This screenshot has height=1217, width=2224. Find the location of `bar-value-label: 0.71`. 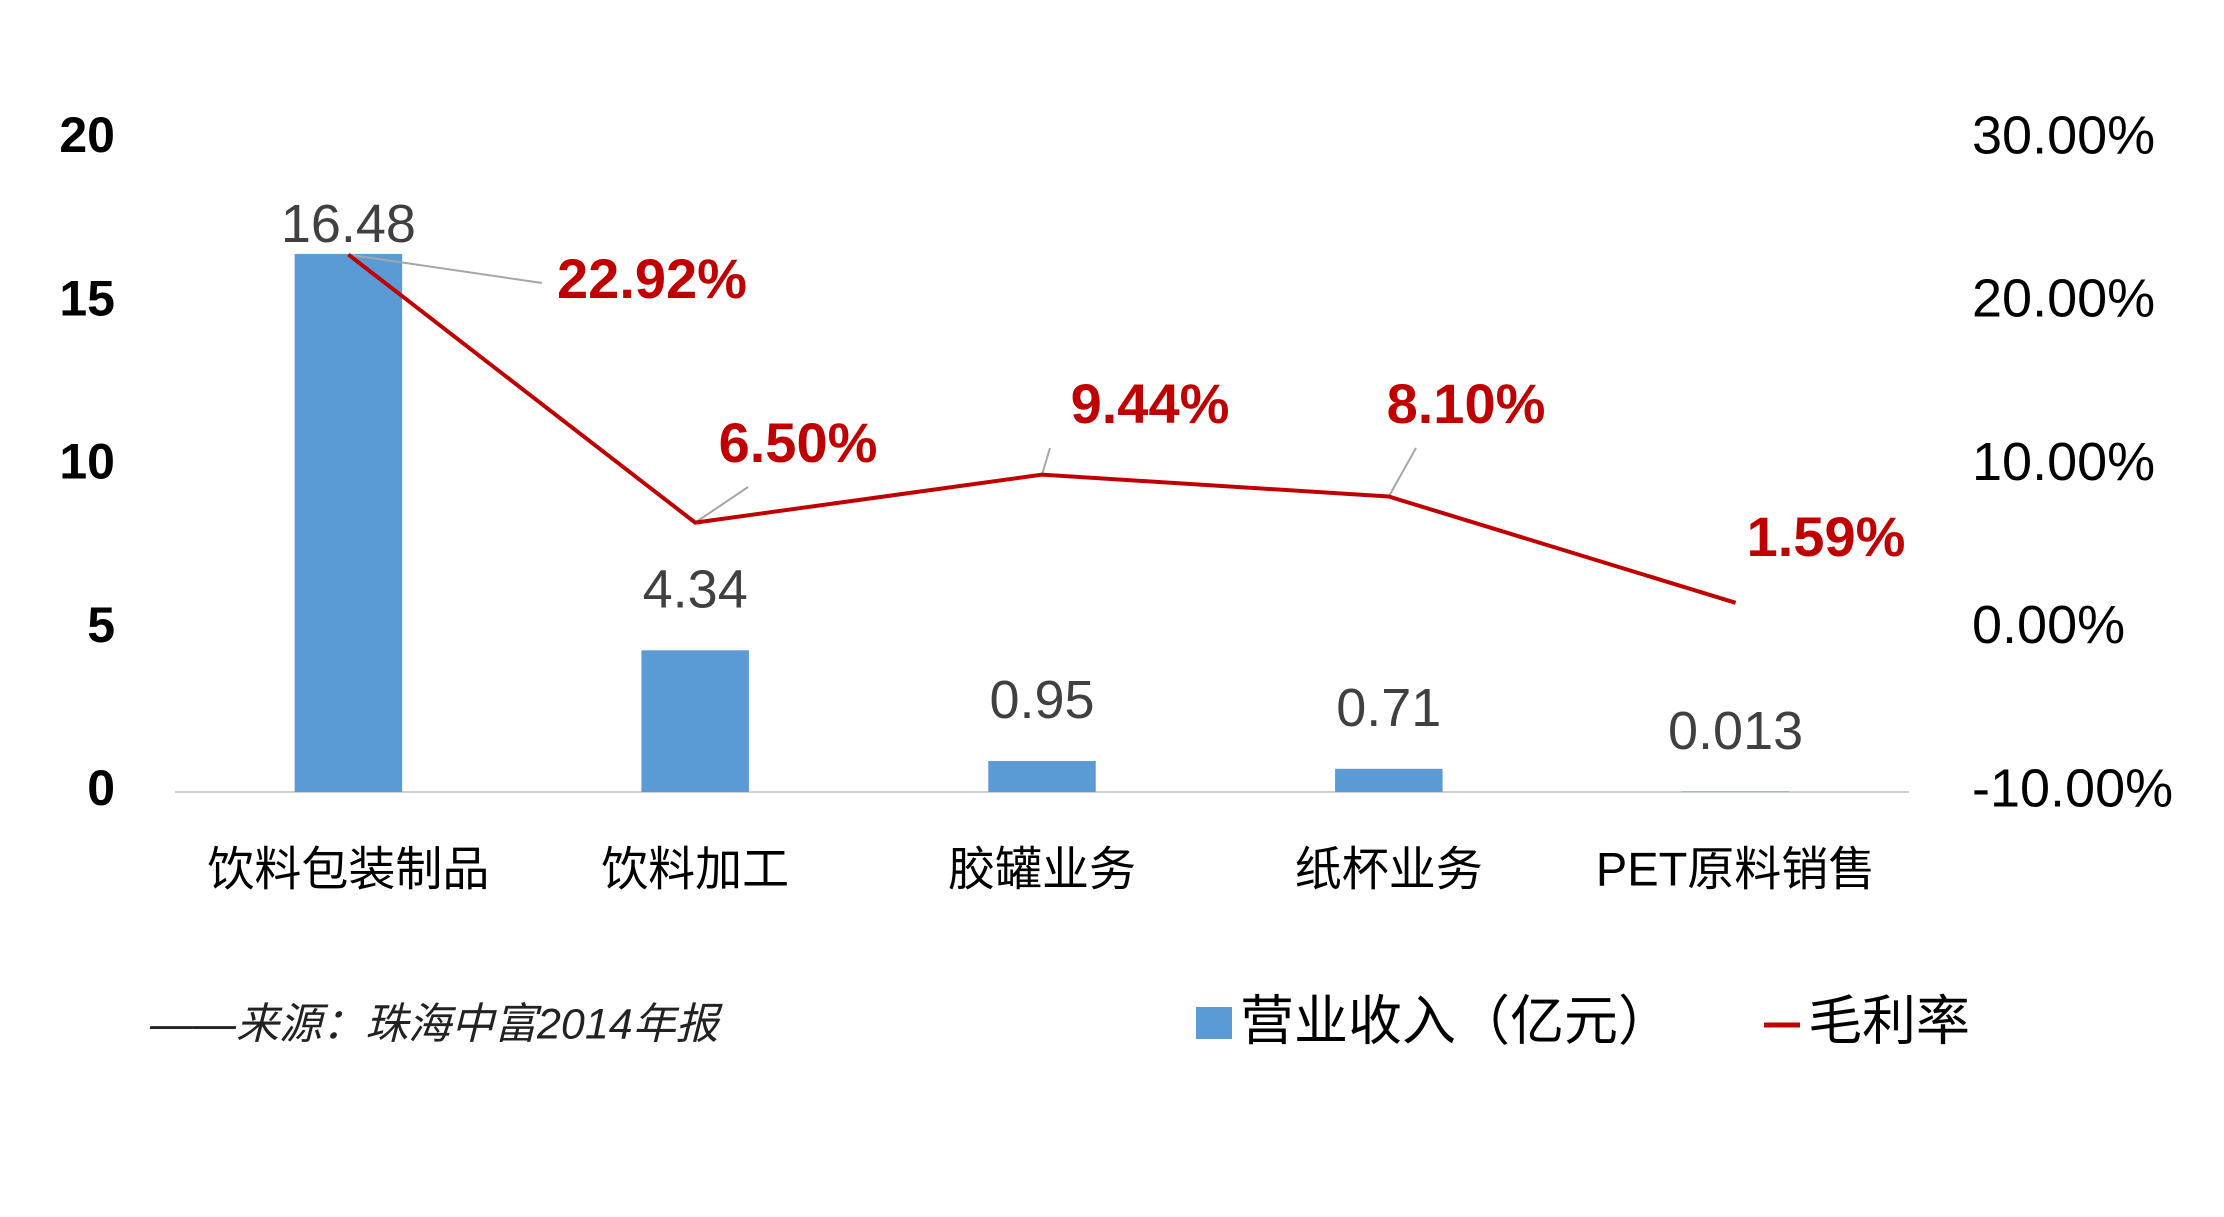

bar-value-label: 0.71 is located at coordinates (1388, 708).